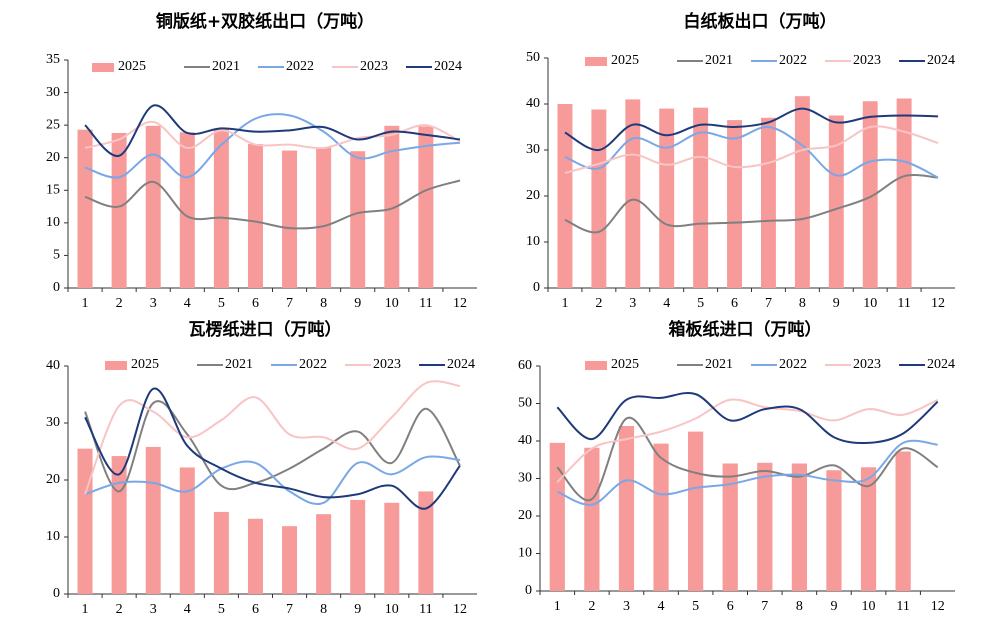  Describe the element at coordinates (56, 255) in the screenshot. I see `y-tick-label: 5` at that location.